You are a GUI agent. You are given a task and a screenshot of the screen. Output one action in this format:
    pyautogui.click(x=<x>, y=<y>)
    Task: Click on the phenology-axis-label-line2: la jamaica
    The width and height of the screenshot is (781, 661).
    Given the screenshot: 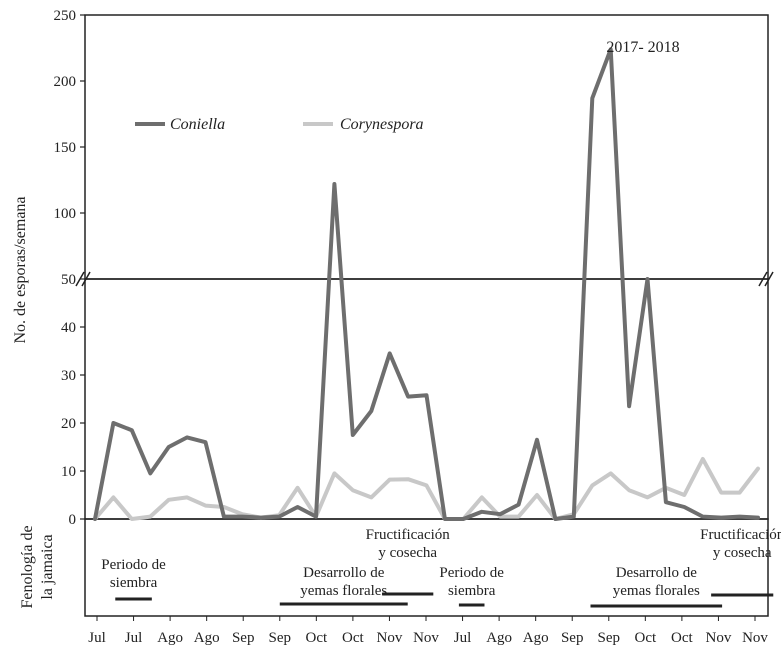 What is the action you would take?
    pyautogui.click(x=47, y=566)
    